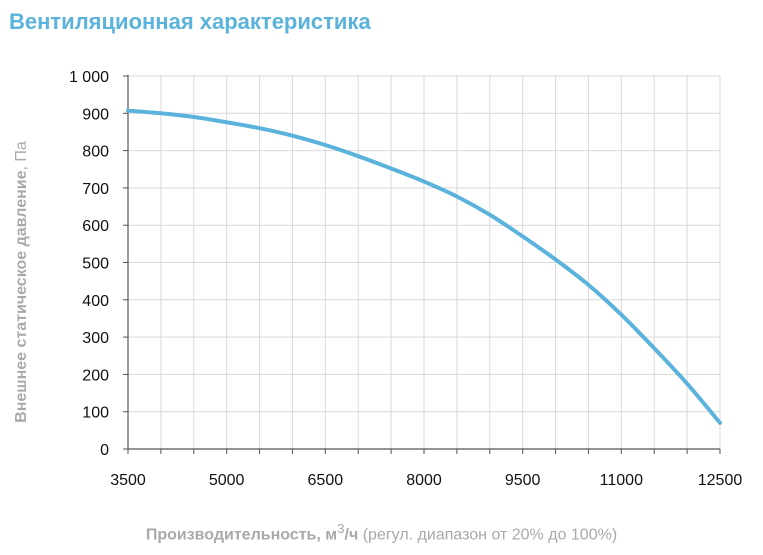 Image resolution: width=763 pixels, height=555 pixels. What do you see at coordinates (326, 480) in the screenshot?
I see `x-tick-label: 6500` at bounding box center [326, 480].